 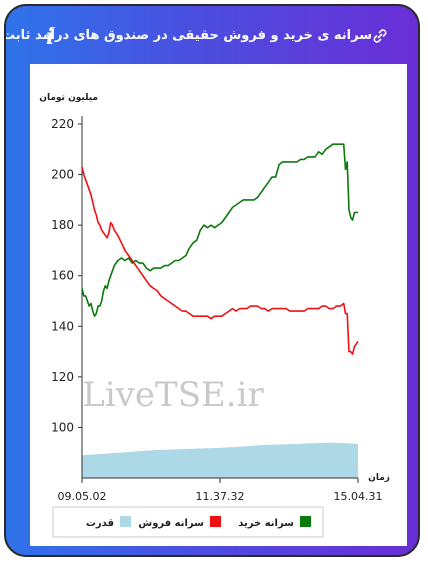 What do you see at coordinates (62, 326) in the screenshot?
I see `y-tick-label: 140` at bounding box center [62, 326].